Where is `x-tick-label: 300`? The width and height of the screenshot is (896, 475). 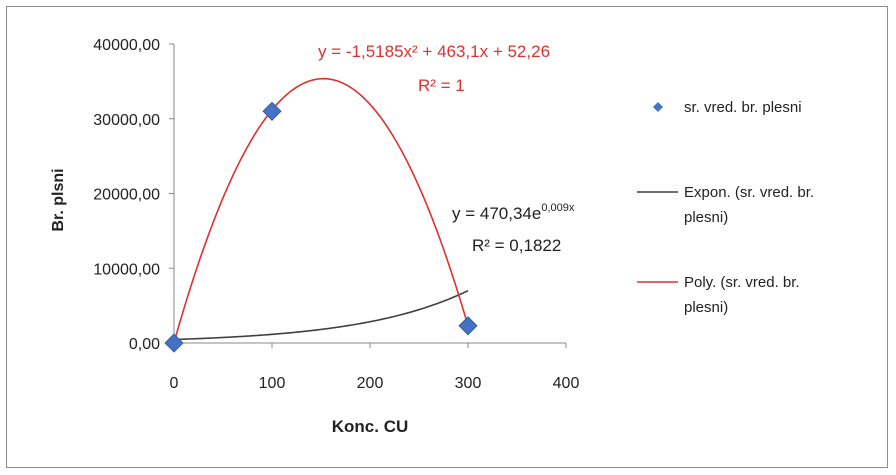 x-tick-label: 300 is located at coordinates (468, 383).